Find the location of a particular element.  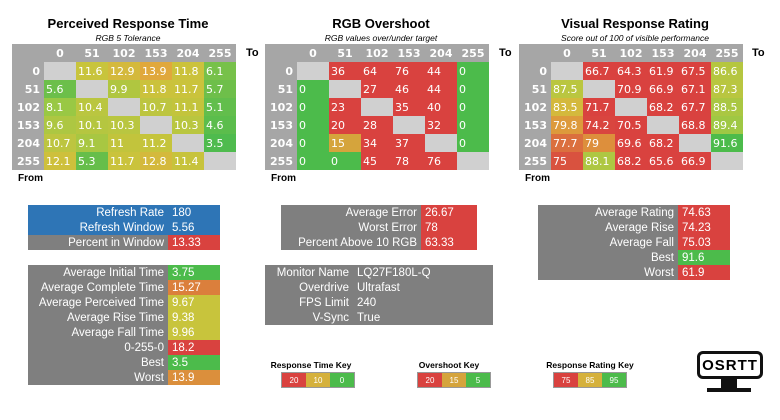

matrix-row: 255 75 88.1 68.2 65.6 66.9 is located at coordinates (631, 161).